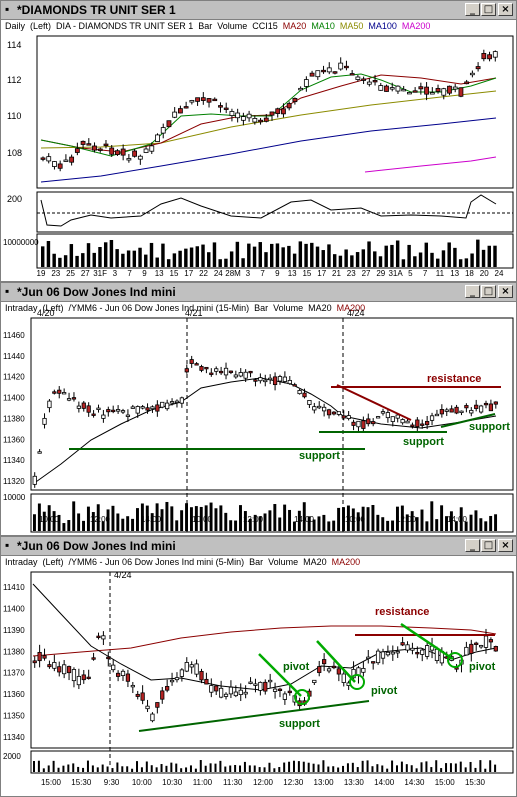 Image resolution: width=517 pixels, height=797 pixels. Describe the element at coordinates (356, 313) in the screenshot. I see `session-label: 4/24` at that location.